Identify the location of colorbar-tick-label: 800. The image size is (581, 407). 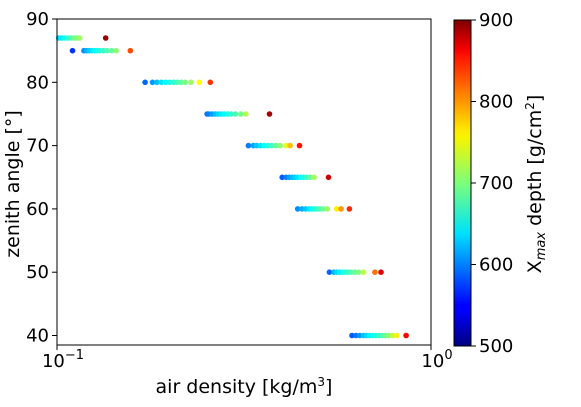
(496, 102).